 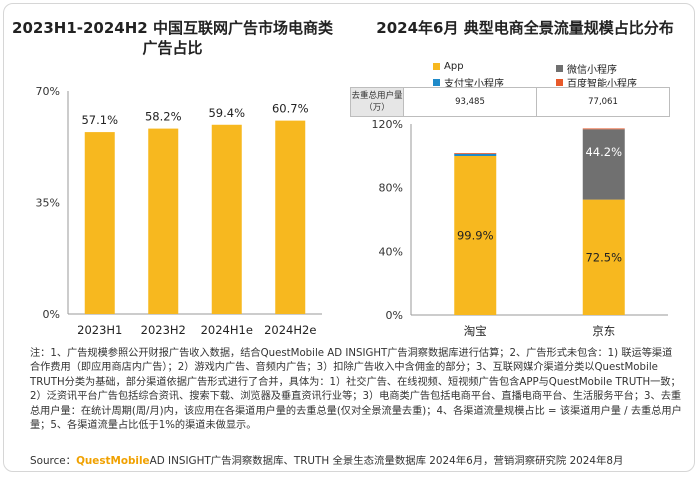 What do you see at coordinates (51, 314) in the screenshot?
I see `left-y-tick-label: 0%` at bounding box center [51, 314].